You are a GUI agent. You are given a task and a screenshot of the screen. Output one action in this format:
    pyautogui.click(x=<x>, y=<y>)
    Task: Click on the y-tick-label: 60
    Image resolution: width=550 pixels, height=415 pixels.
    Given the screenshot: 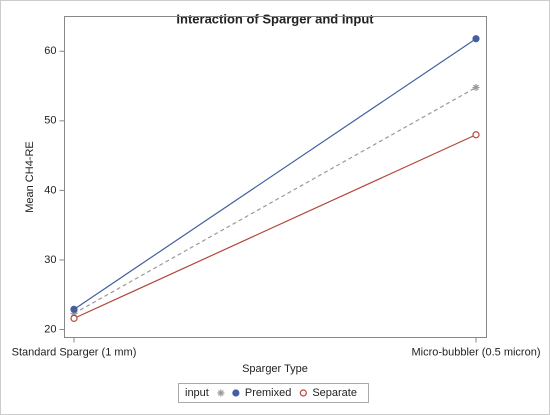 What is the action you would take?
    pyautogui.click(x=50, y=51)
    